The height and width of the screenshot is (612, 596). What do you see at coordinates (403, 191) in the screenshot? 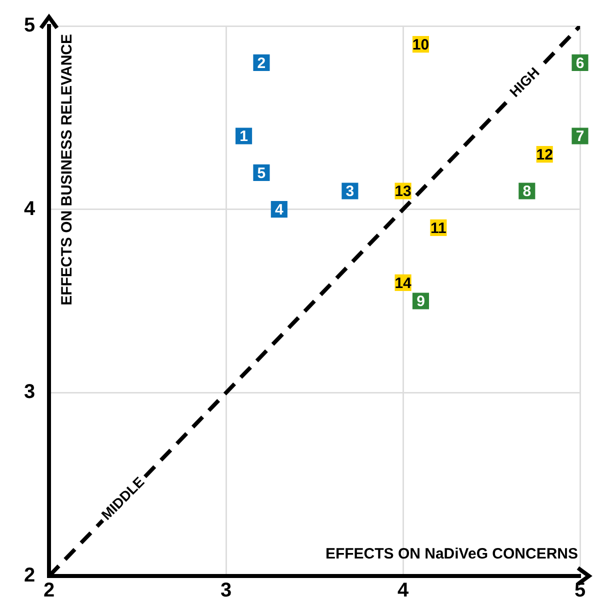
I see `annotation: 13` at bounding box center [403, 191].